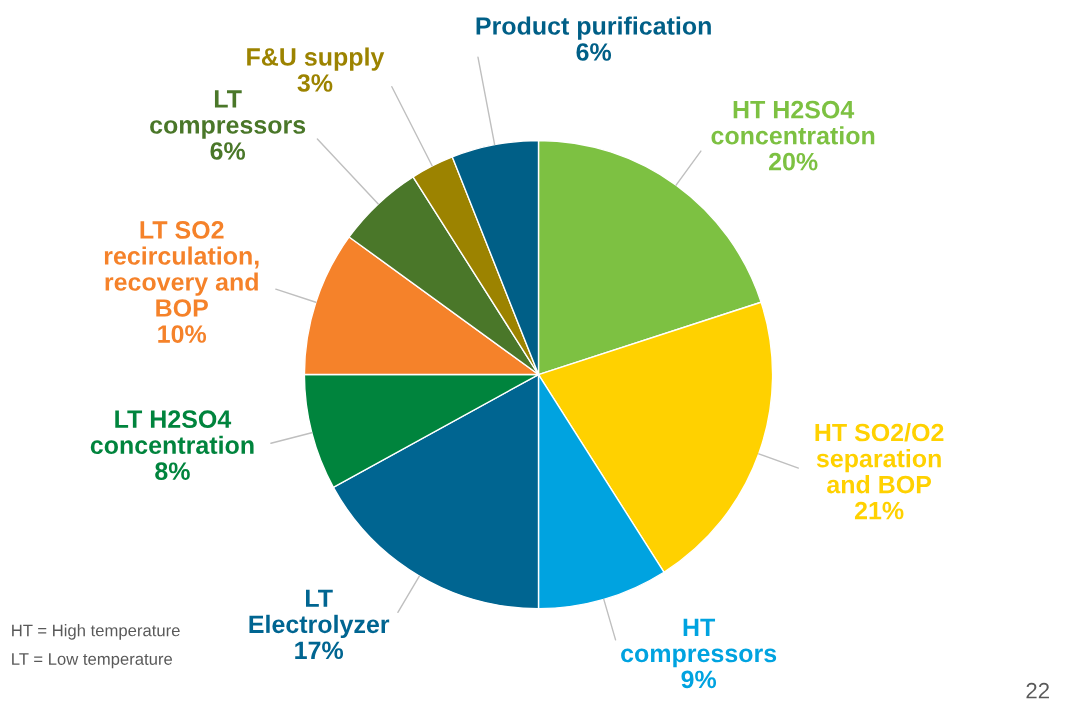 The height and width of the screenshot is (714, 1077). What do you see at coordinates (793, 122) in the screenshot?
I see `slice-label: HT H2SO4 concentration` at bounding box center [793, 122].